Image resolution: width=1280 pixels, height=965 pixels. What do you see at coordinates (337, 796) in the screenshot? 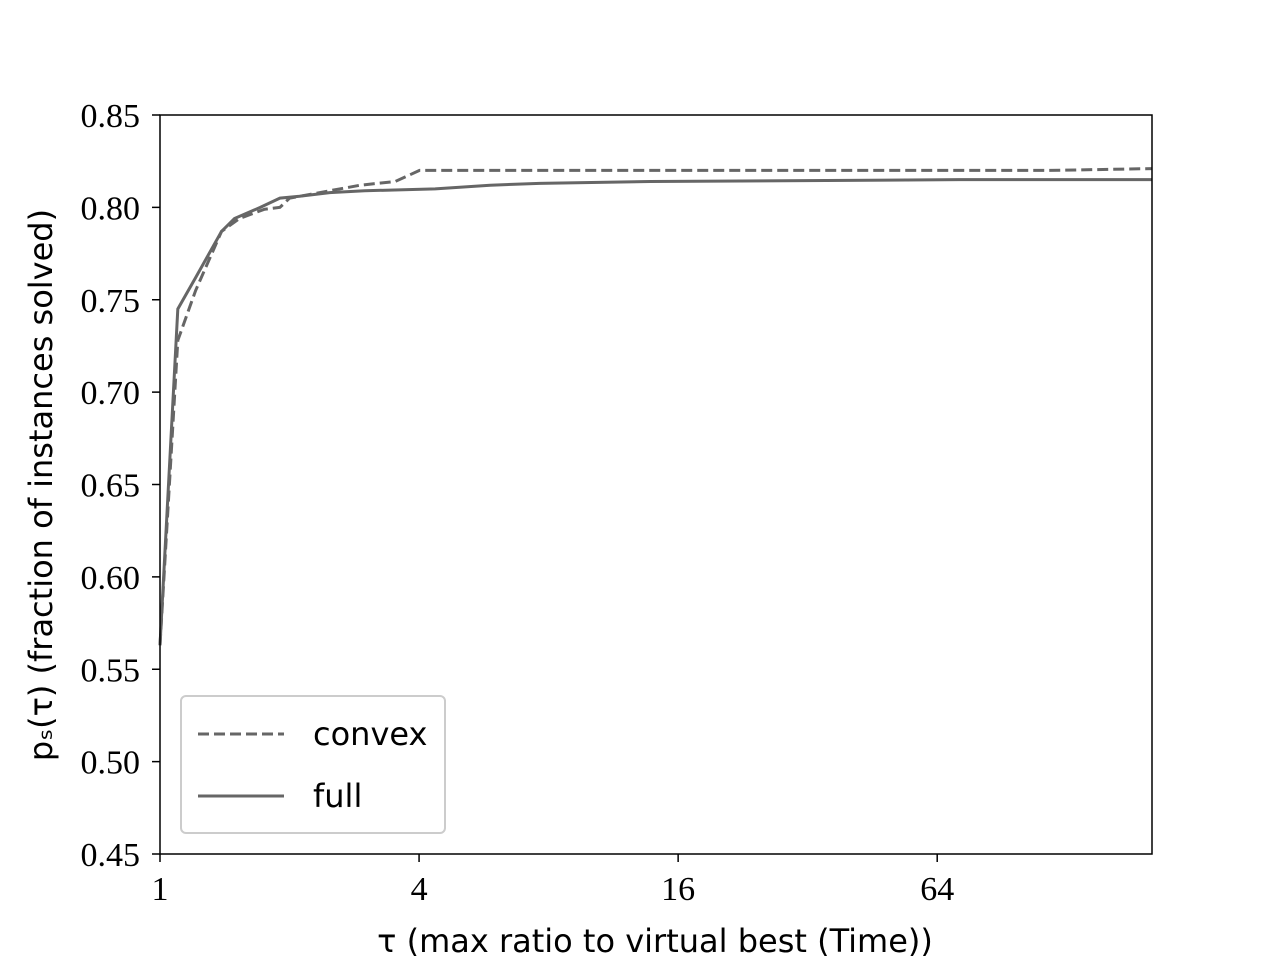
I see `legend-label: full` at bounding box center [337, 796].